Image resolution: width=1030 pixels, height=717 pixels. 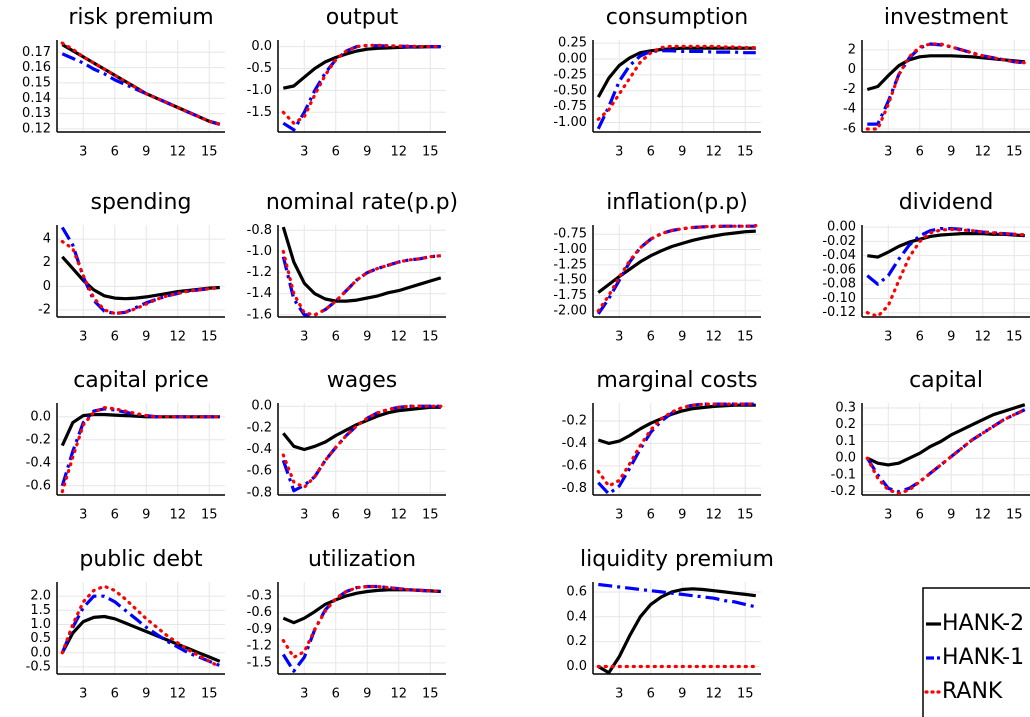 I want to click on y-tick-label: -1.0, so click(x=259, y=90).